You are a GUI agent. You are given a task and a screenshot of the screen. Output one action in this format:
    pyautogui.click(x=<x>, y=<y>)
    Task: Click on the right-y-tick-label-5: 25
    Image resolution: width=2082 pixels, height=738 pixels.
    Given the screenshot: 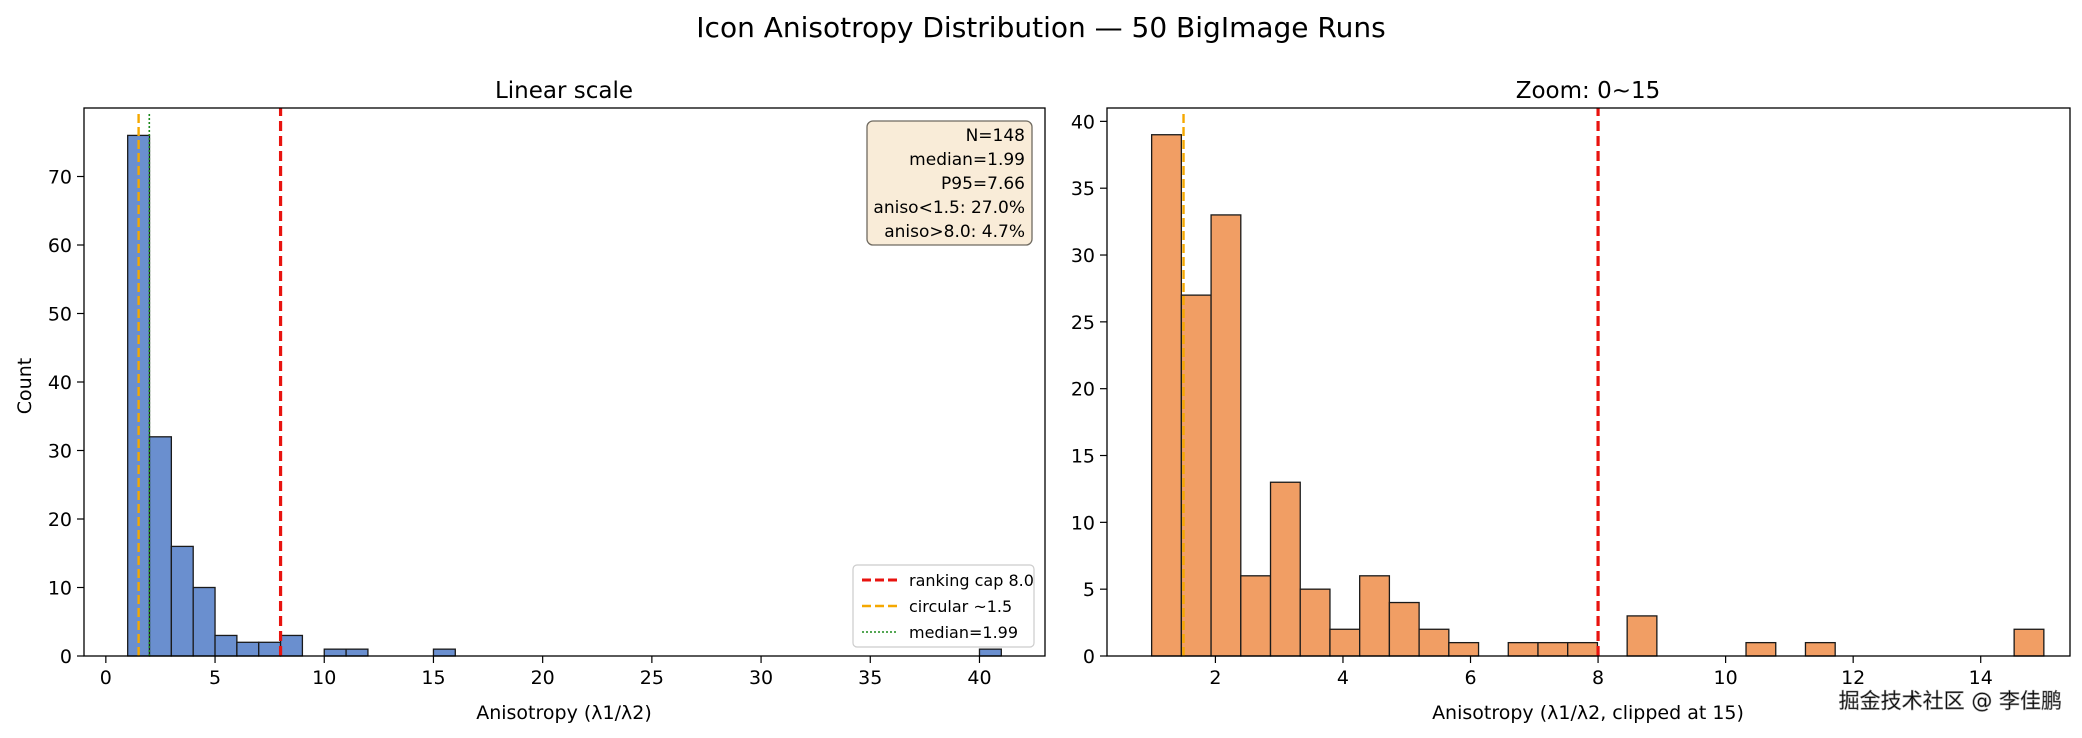 What is the action you would take?
    pyautogui.click(x=1083, y=323)
    